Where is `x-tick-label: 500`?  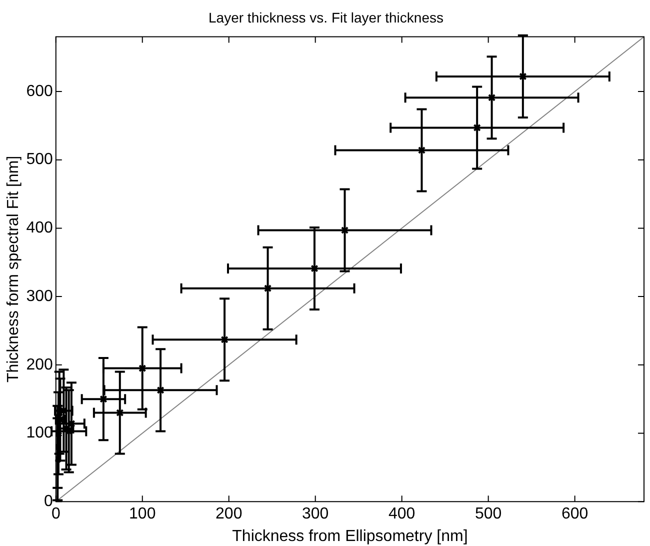
x-tick-label: 500 is located at coordinates (488, 514).